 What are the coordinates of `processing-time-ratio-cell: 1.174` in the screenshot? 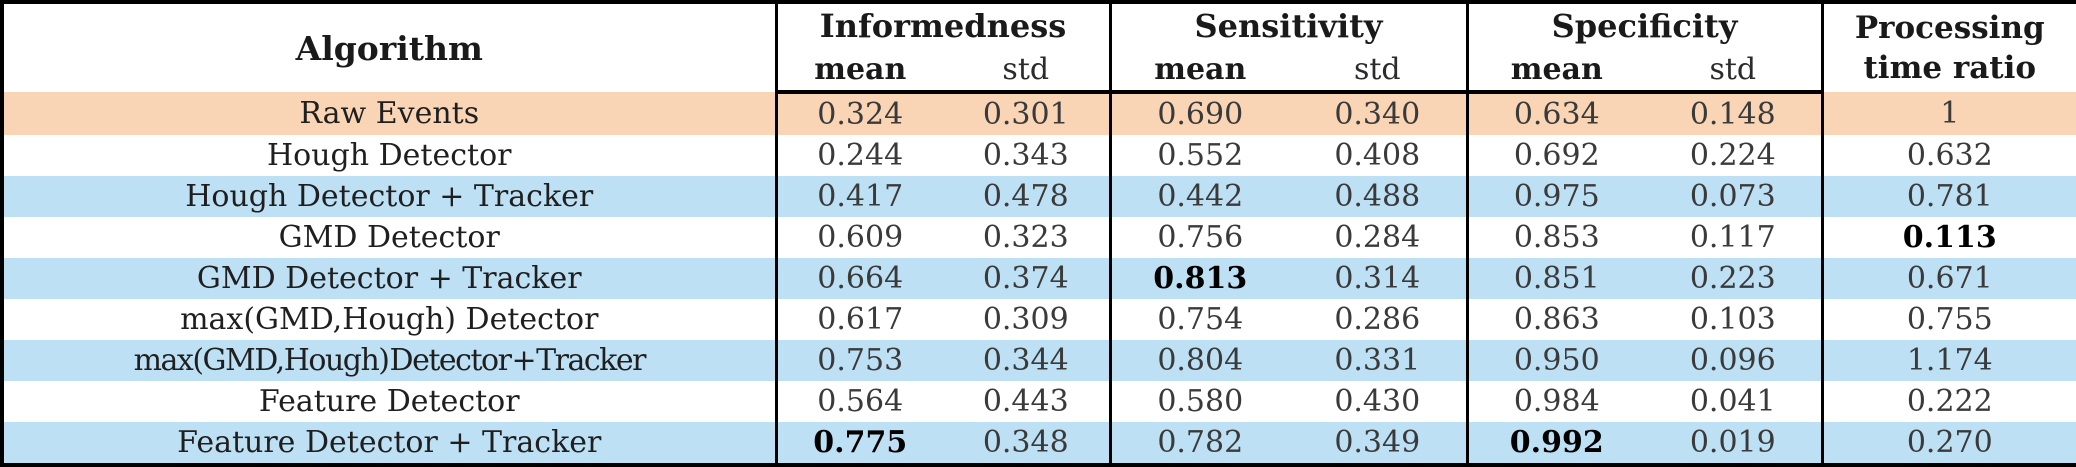 It's located at (1949, 360).